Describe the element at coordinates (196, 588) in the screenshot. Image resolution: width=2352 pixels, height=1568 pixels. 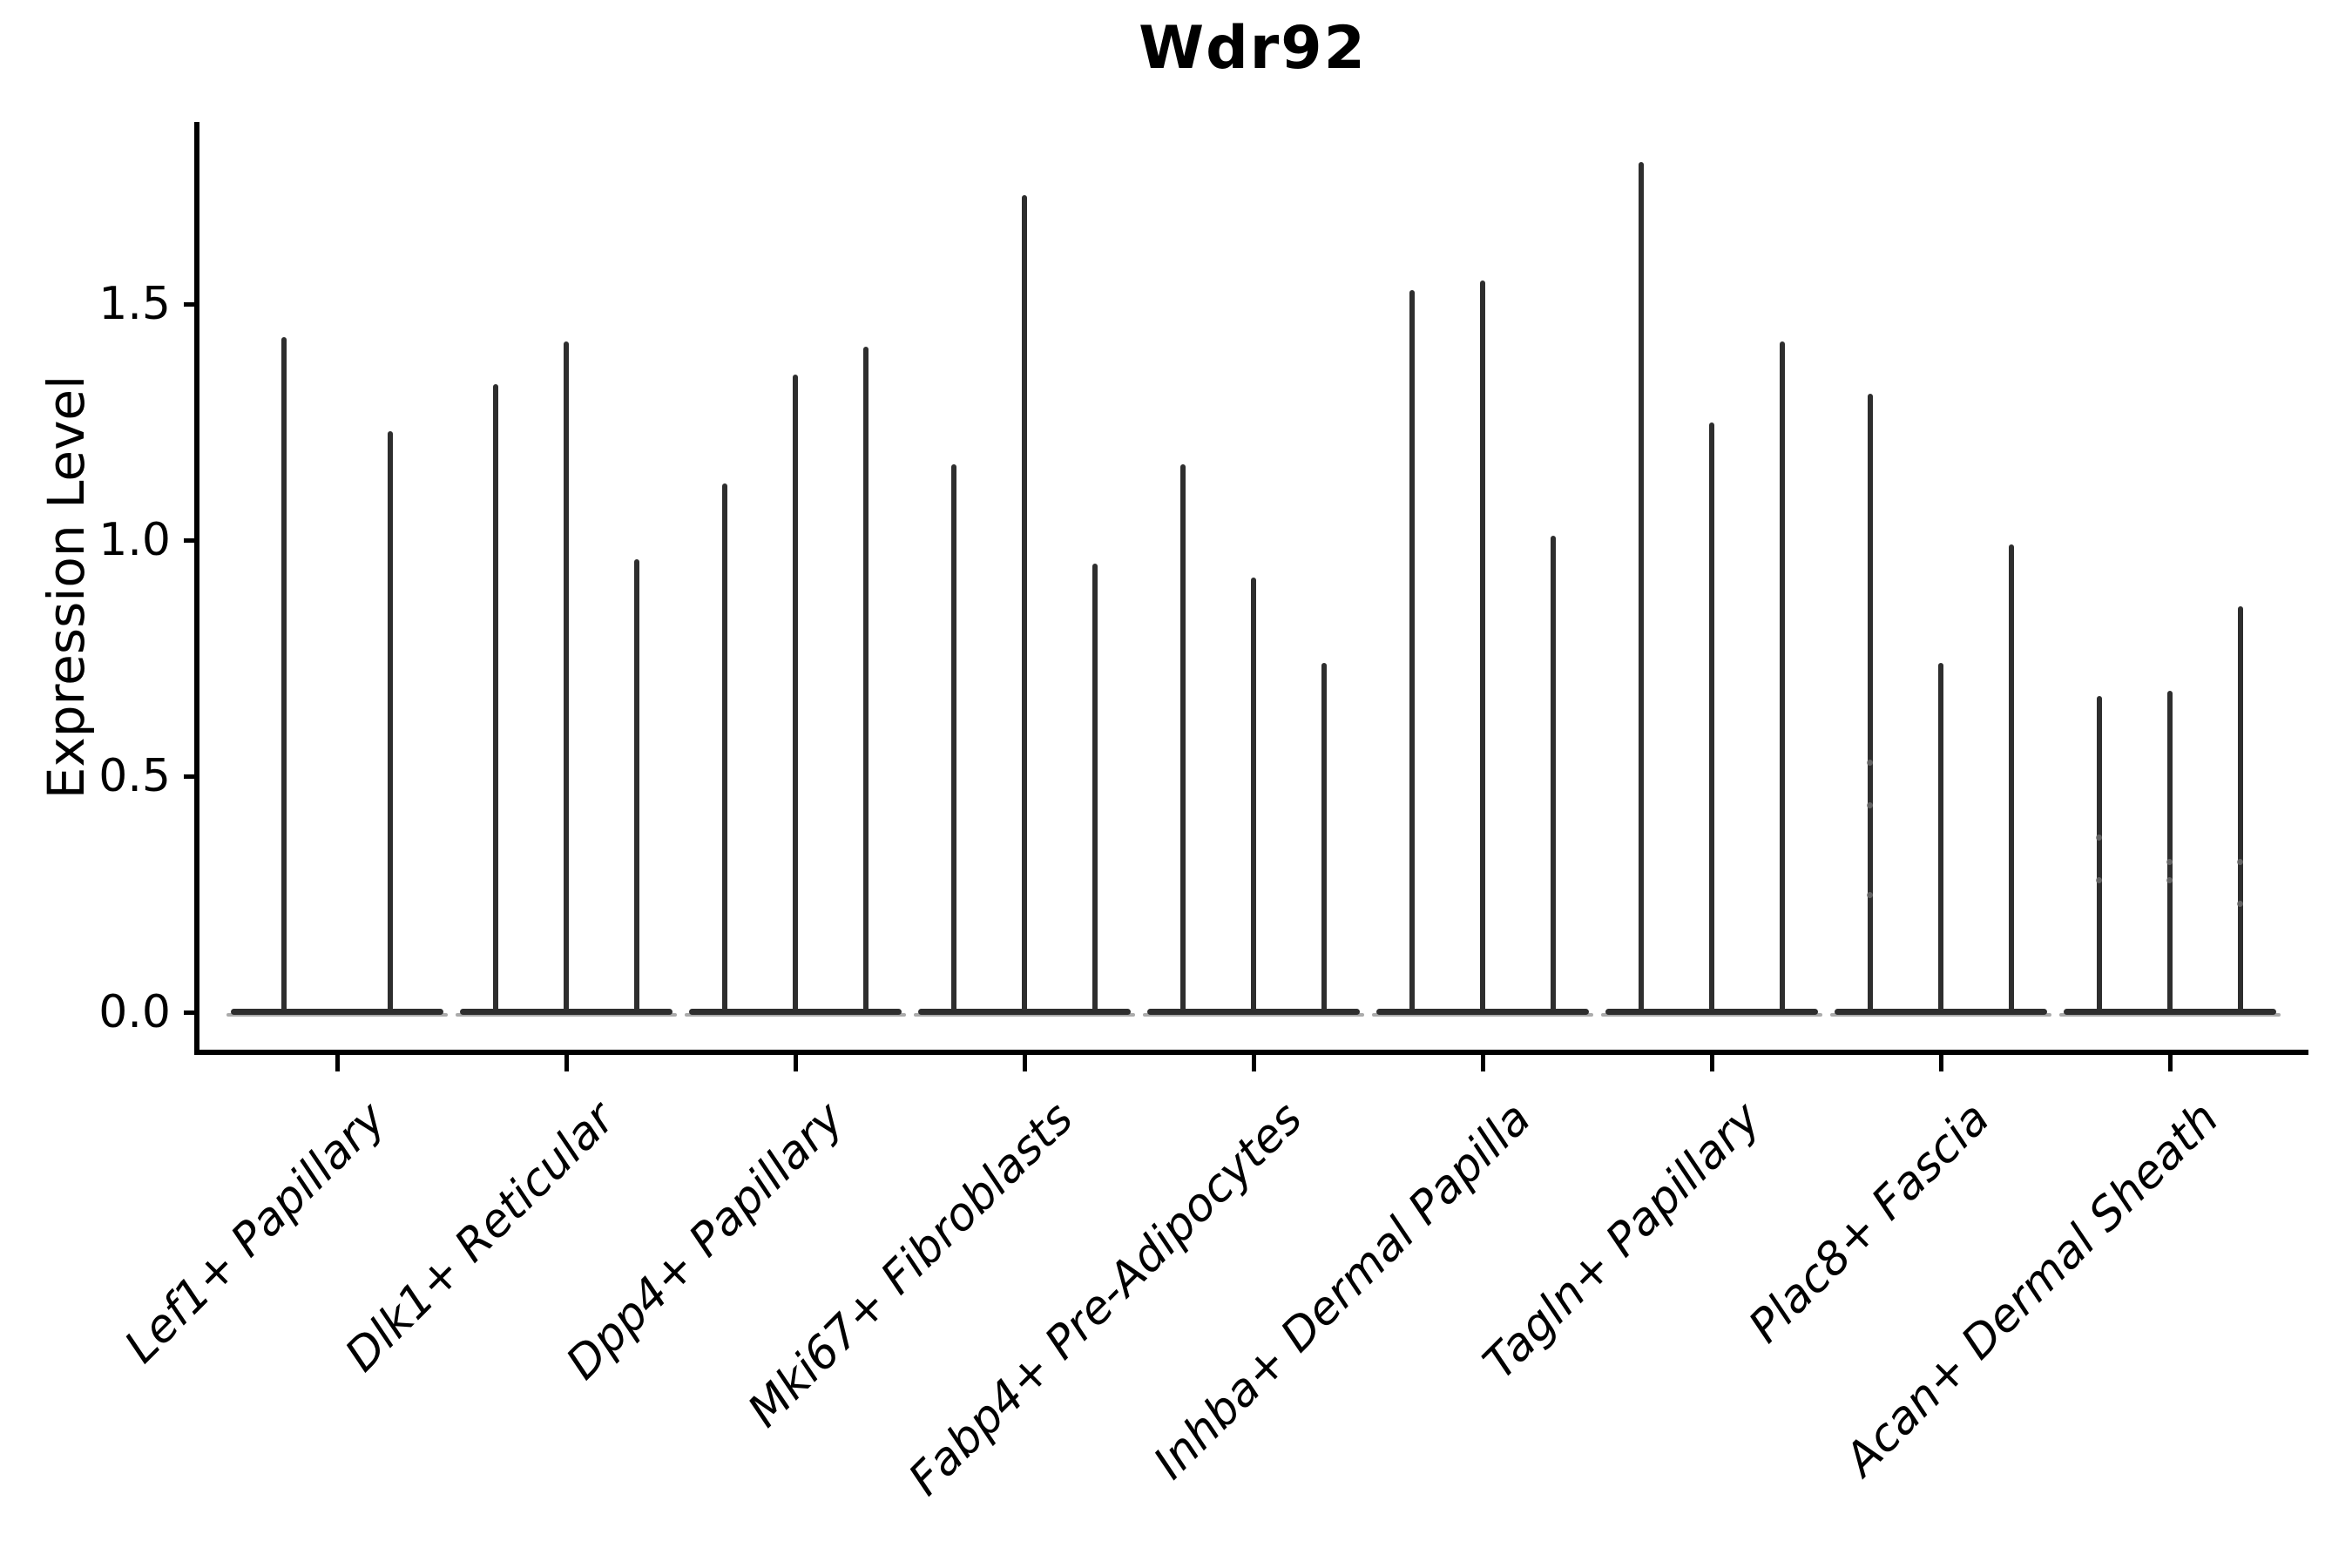
I see `y-axis-spine` at that location.